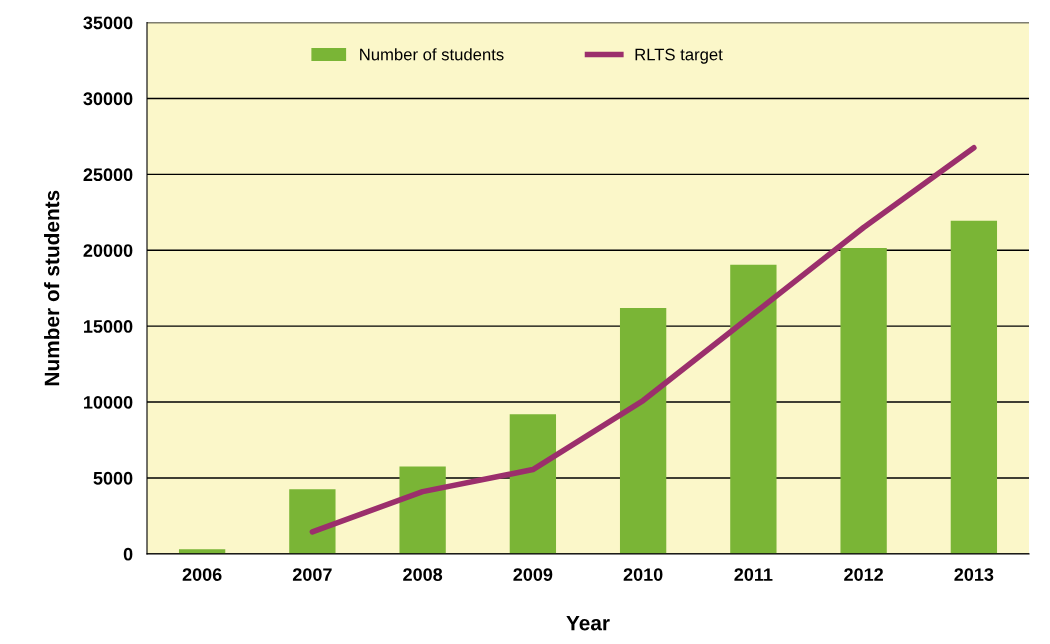 This screenshot has width=1050, height=644. I want to click on y-tick-label: 30000, so click(108, 99).